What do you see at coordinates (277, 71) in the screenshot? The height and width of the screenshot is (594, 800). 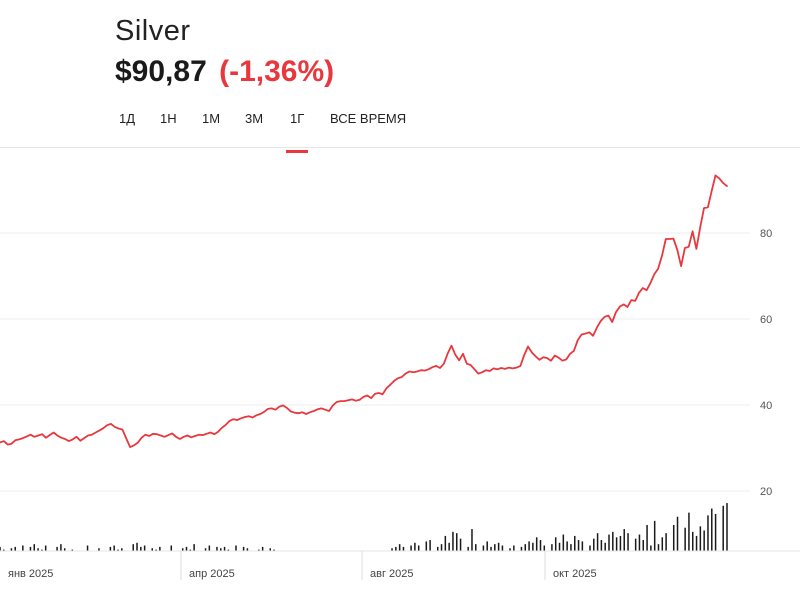 I see `price-change: (-1,36%)` at bounding box center [277, 71].